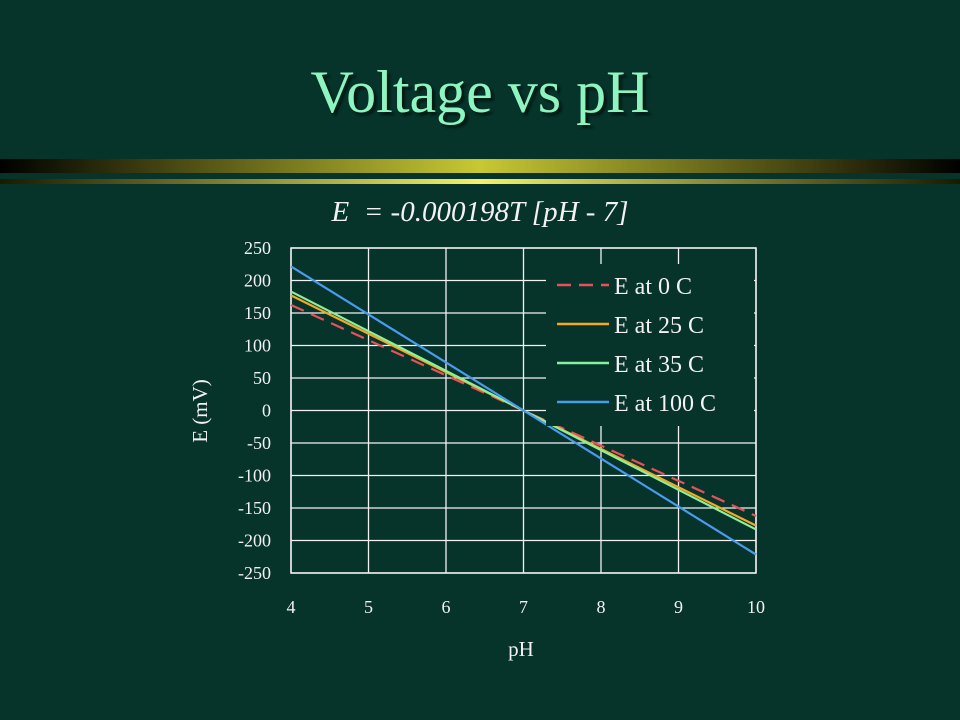  I want to click on equation: E = -0.000198T [pH - 7], so click(480, 212).